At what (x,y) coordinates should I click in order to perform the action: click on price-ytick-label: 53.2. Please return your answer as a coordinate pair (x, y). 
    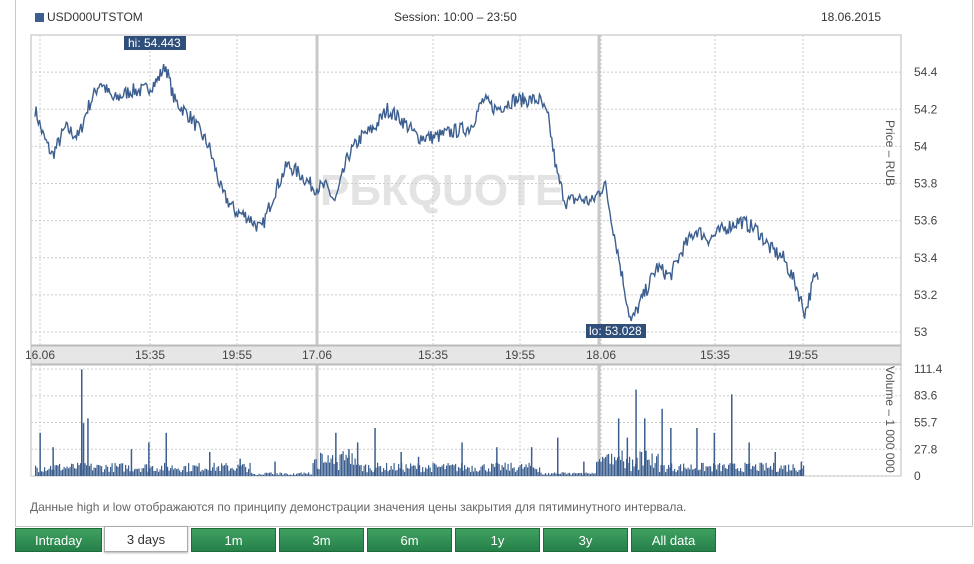
    Looking at the image, I should click on (926, 295).